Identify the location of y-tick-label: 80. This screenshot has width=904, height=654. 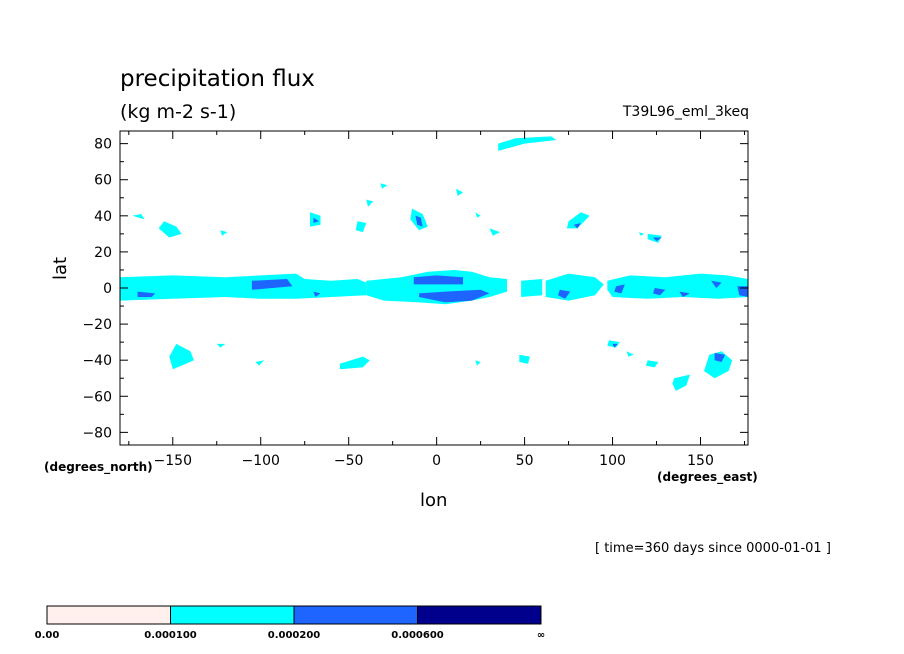
(103, 145).